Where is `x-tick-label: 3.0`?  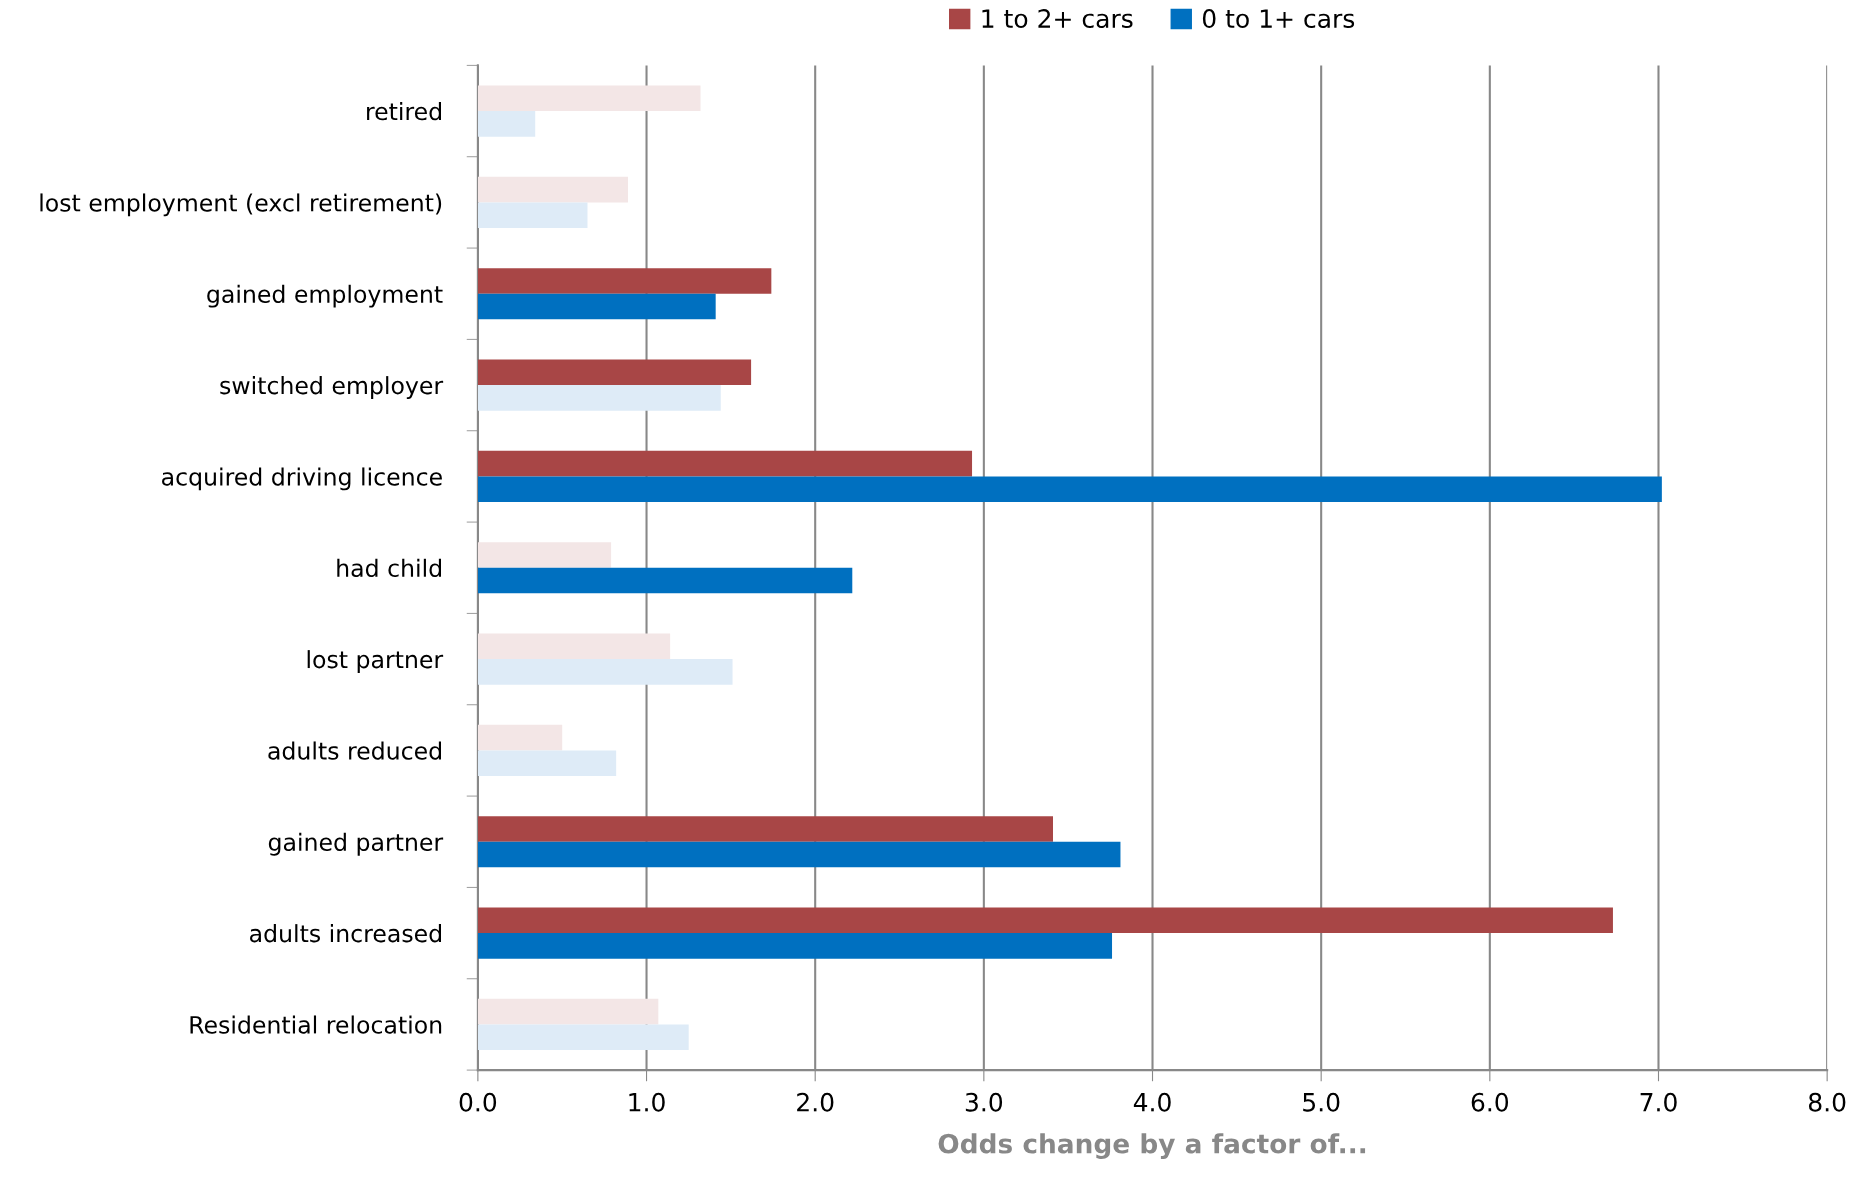 x-tick-label: 3.0 is located at coordinates (984, 1102).